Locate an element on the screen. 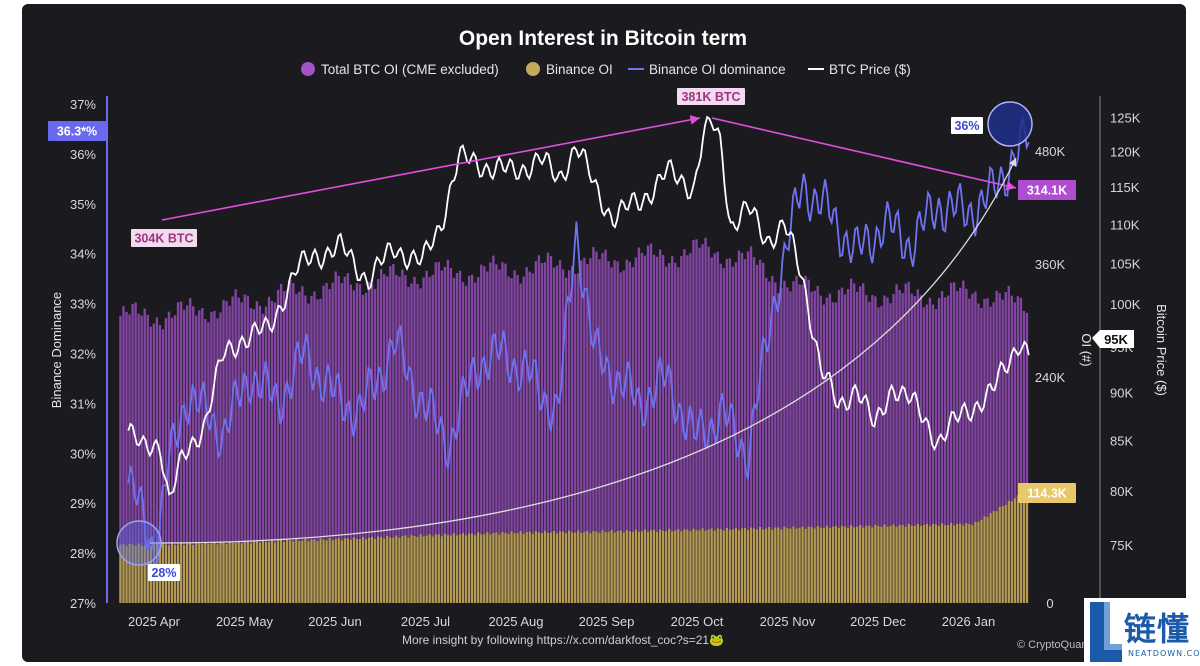 Image resolution: width=1200 pixels, height=666 pixels. total-oi-current-badge-bg is located at coordinates (1047, 190).